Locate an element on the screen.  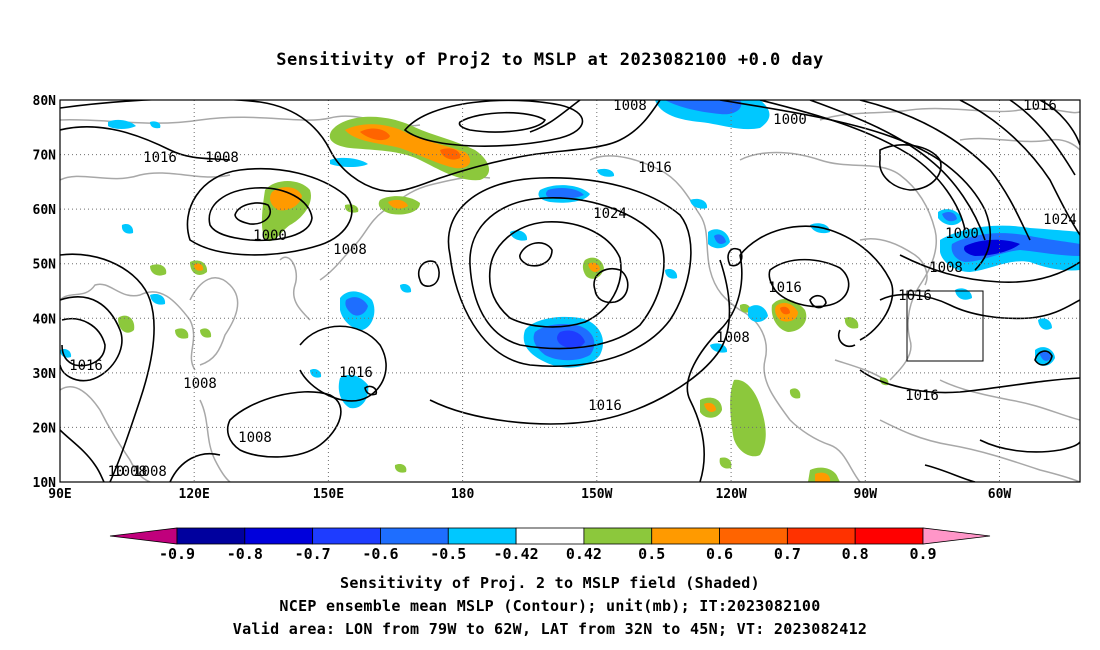
lon-label: 150W is located at coordinates (596, 494).